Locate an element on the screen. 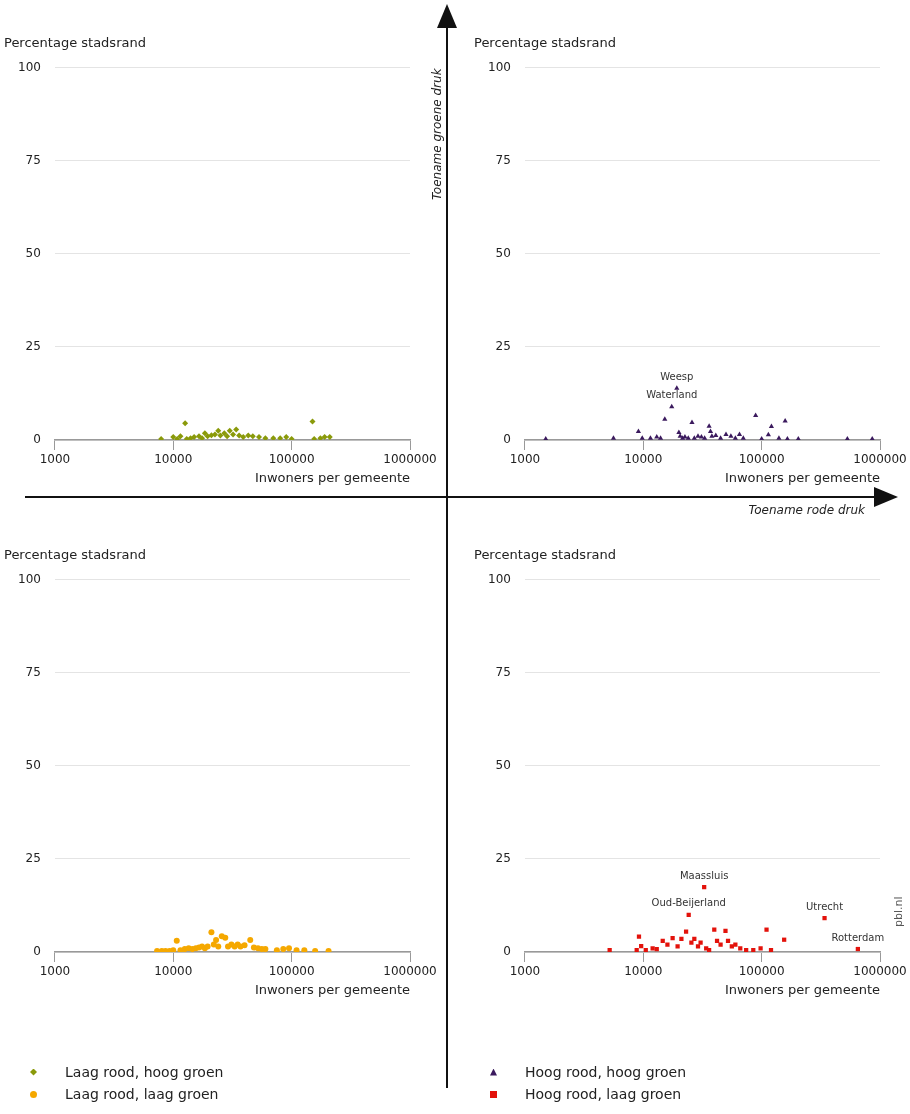 The width and height of the screenshot is (910, 1114). annotation: Rotterdam is located at coordinates (858, 937).